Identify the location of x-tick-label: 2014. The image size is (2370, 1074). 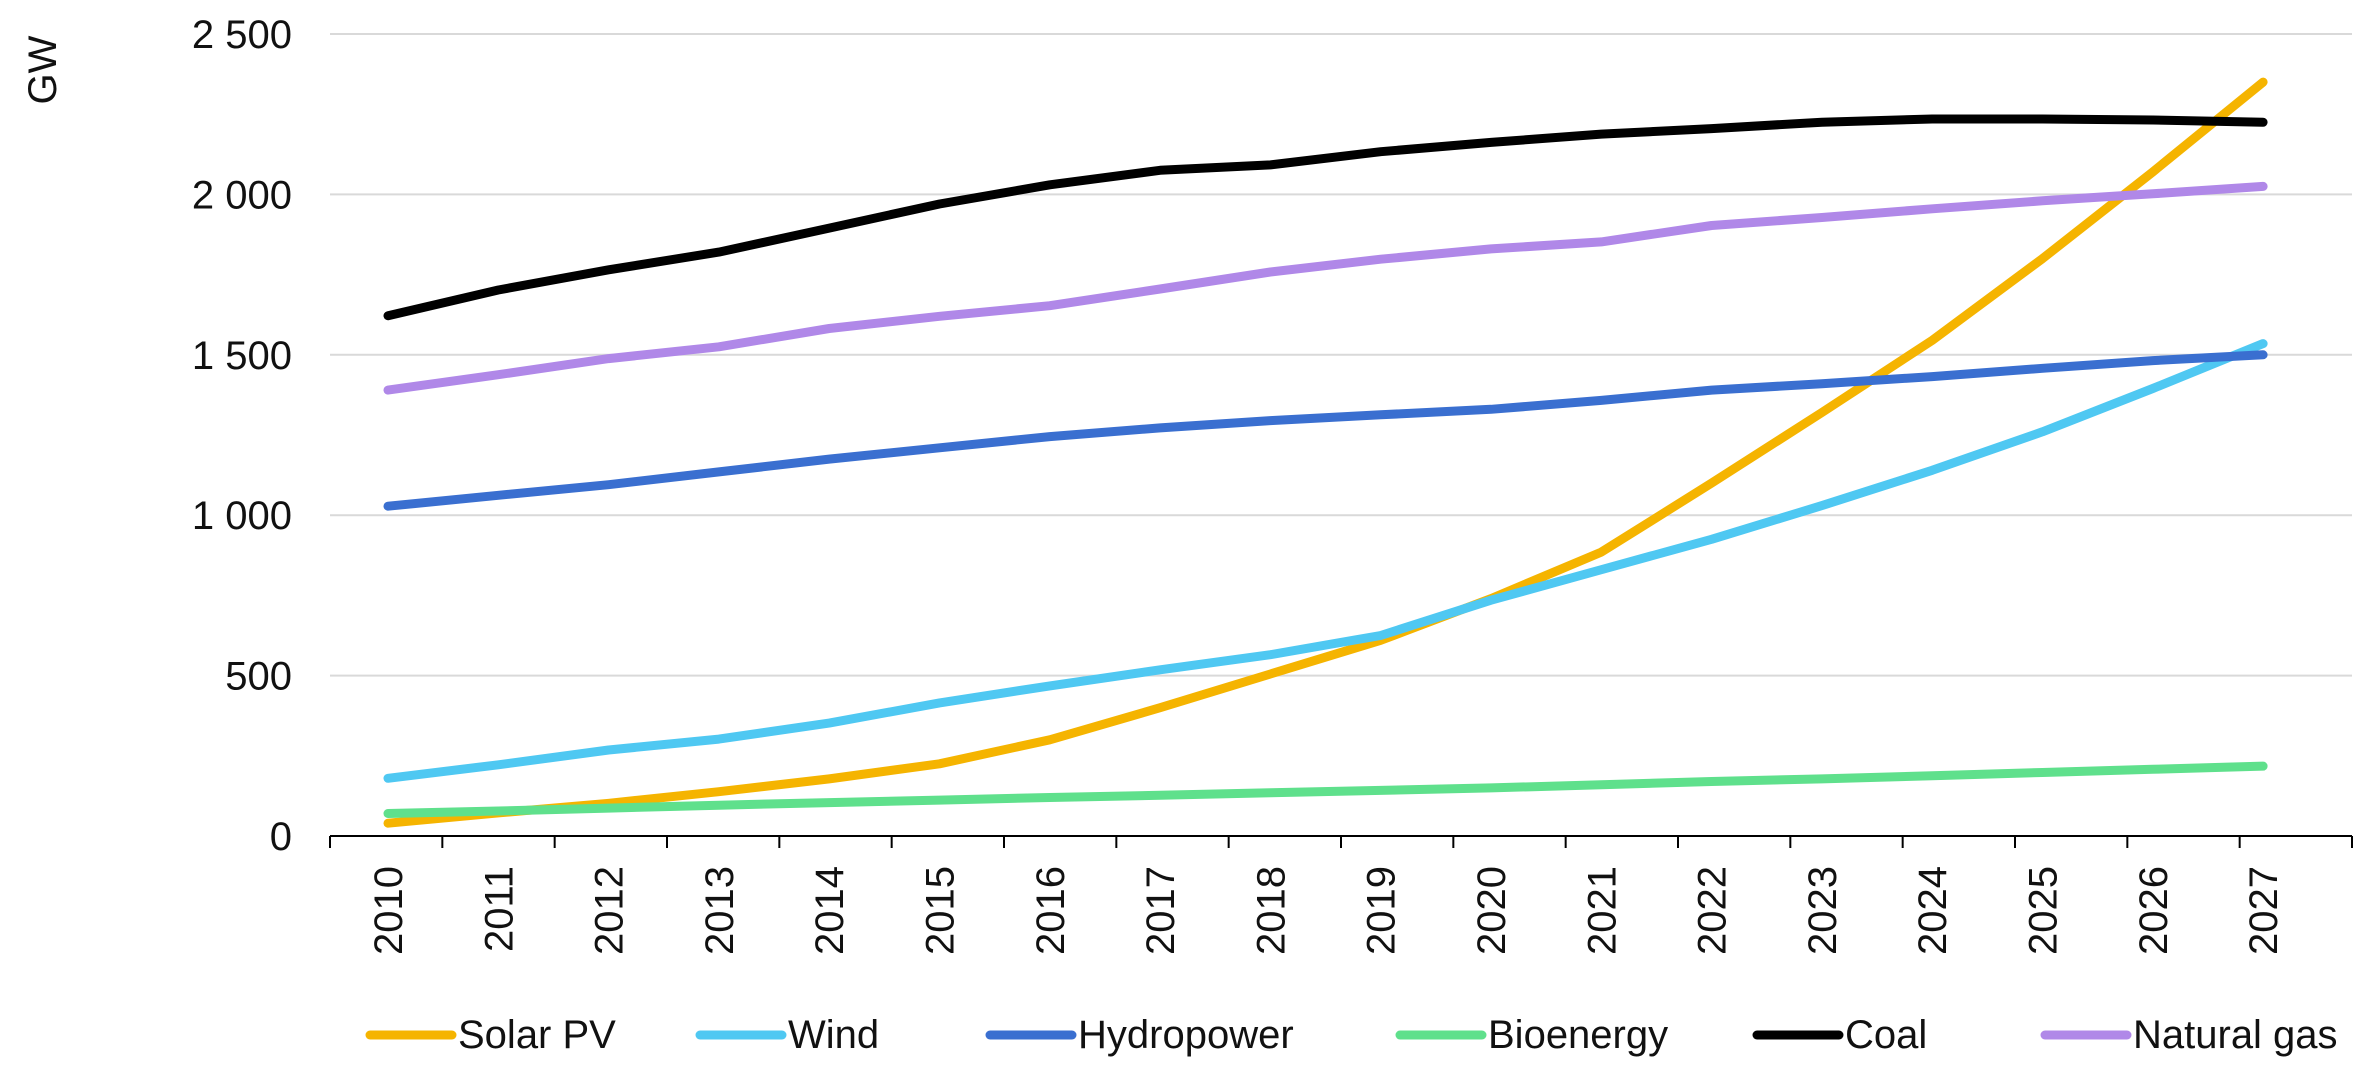
(830, 910).